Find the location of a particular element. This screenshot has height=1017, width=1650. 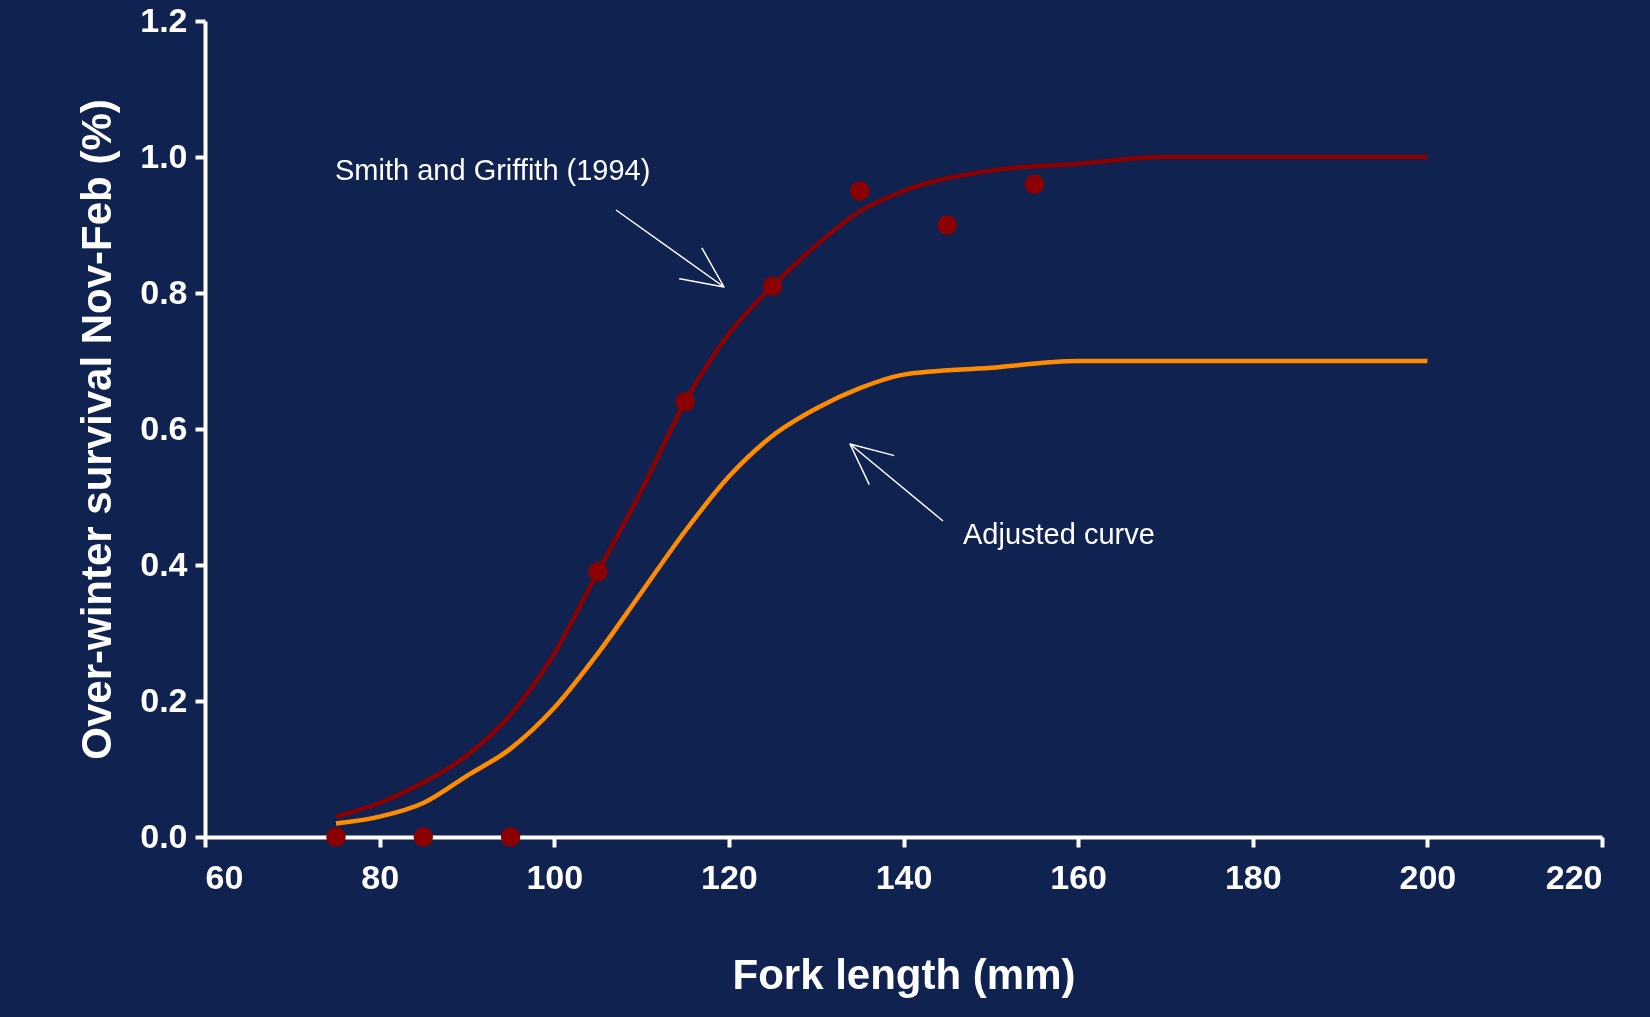

x-tick-label: 180 is located at coordinates (1253, 876).